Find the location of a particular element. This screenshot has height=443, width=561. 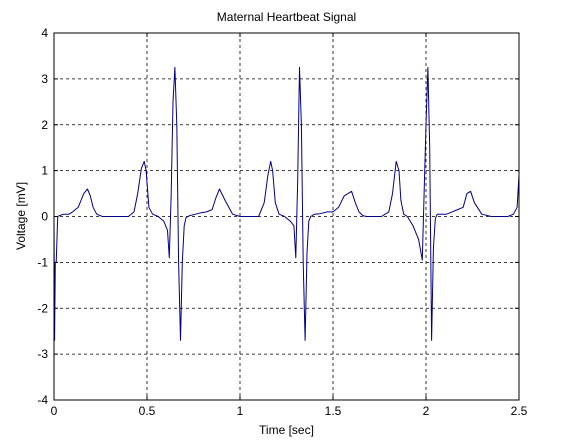

y-axis-label: Voltage [mV] is located at coordinates (21, 216).